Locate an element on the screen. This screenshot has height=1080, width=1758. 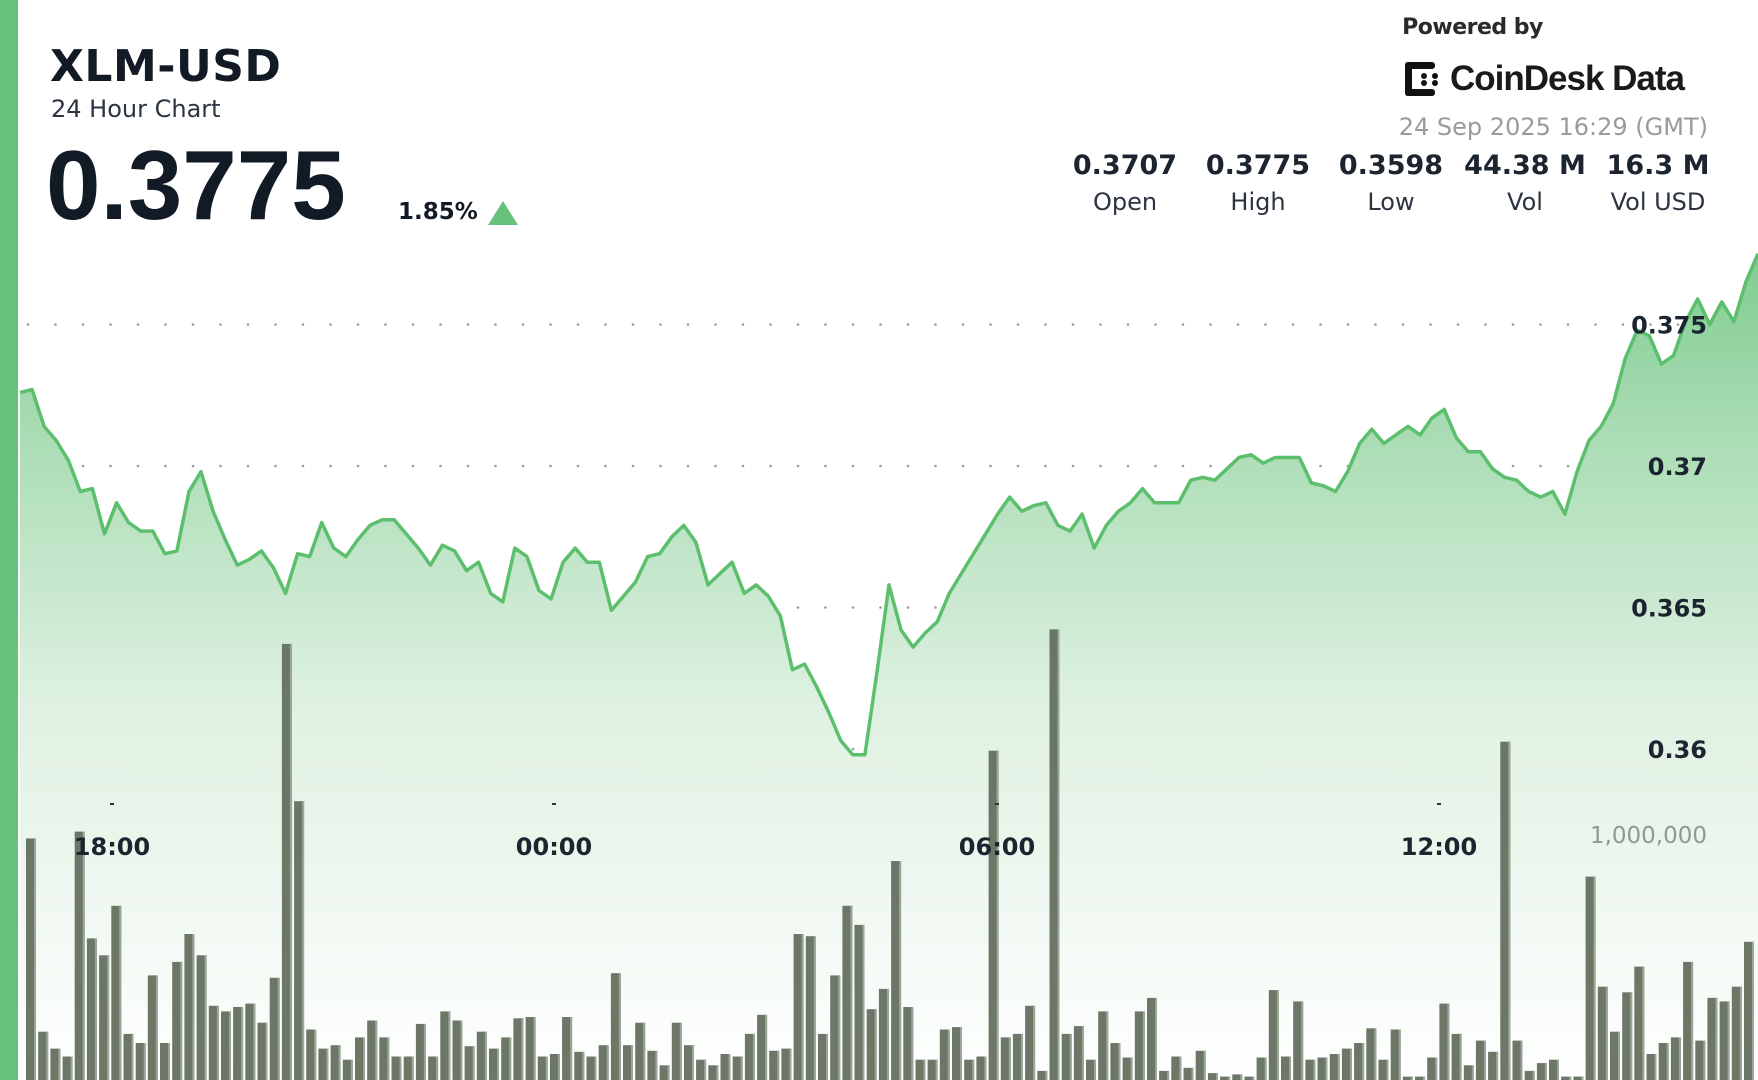
y-tick-label: 0.375 is located at coordinates (1669, 326).